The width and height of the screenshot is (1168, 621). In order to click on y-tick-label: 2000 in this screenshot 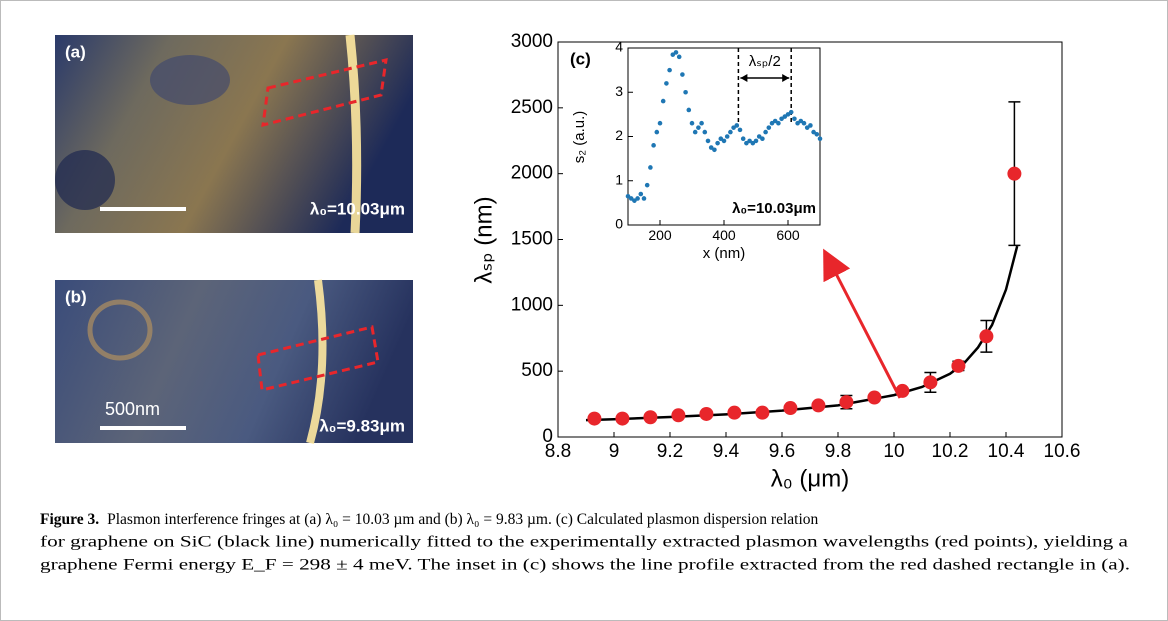, I will do `click(532, 173)`.